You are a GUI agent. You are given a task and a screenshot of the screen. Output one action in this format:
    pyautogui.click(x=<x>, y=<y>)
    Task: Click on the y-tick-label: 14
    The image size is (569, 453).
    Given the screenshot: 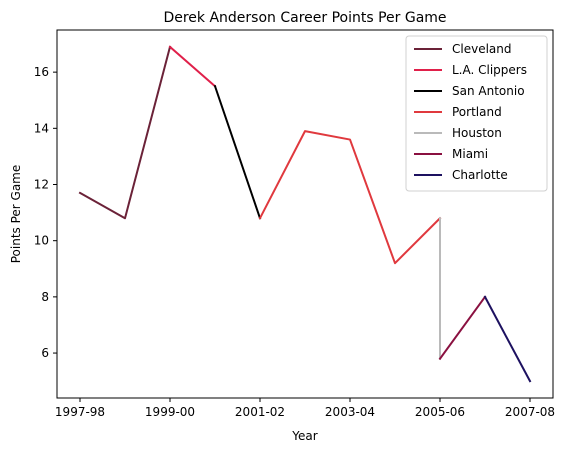 What is the action you would take?
    pyautogui.click(x=41, y=128)
    